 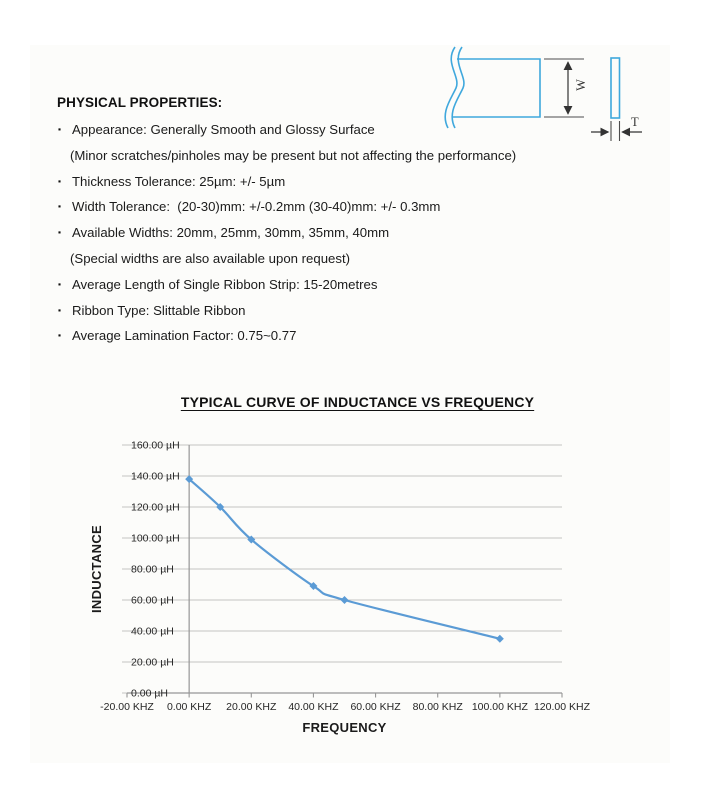 I want to click on y-tick-label: 40.00 µH, so click(x=152, y=632).